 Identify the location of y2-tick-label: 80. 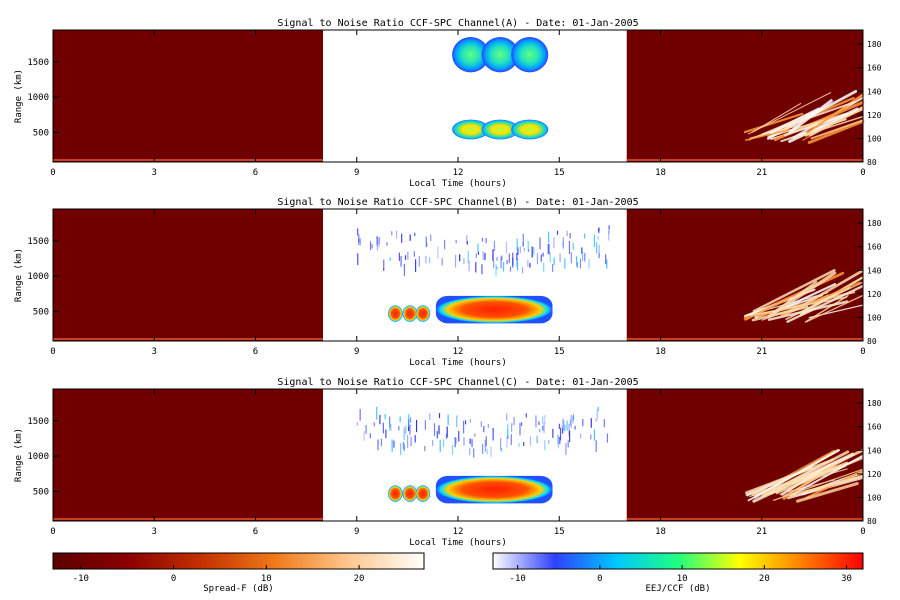
(872, 521).